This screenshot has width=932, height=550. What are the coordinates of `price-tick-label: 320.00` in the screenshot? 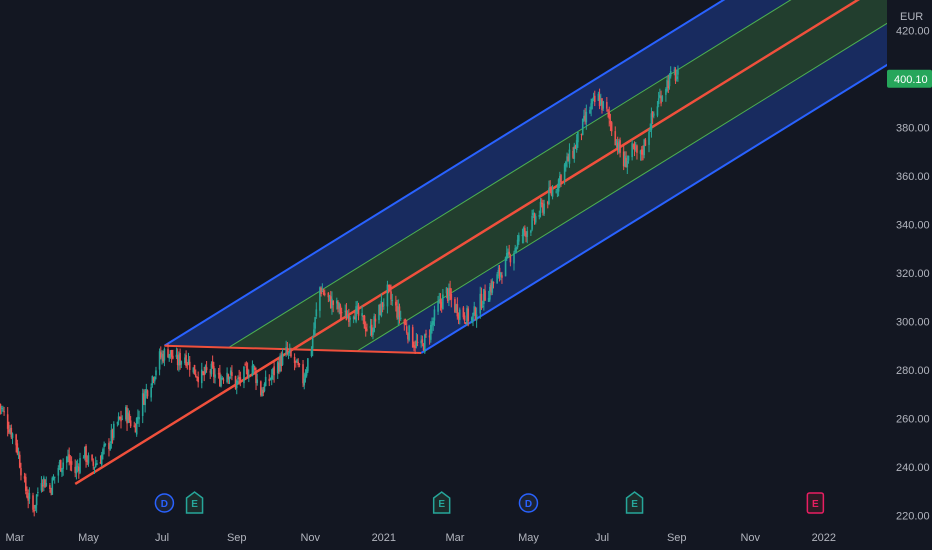 It's located at (913, 274).